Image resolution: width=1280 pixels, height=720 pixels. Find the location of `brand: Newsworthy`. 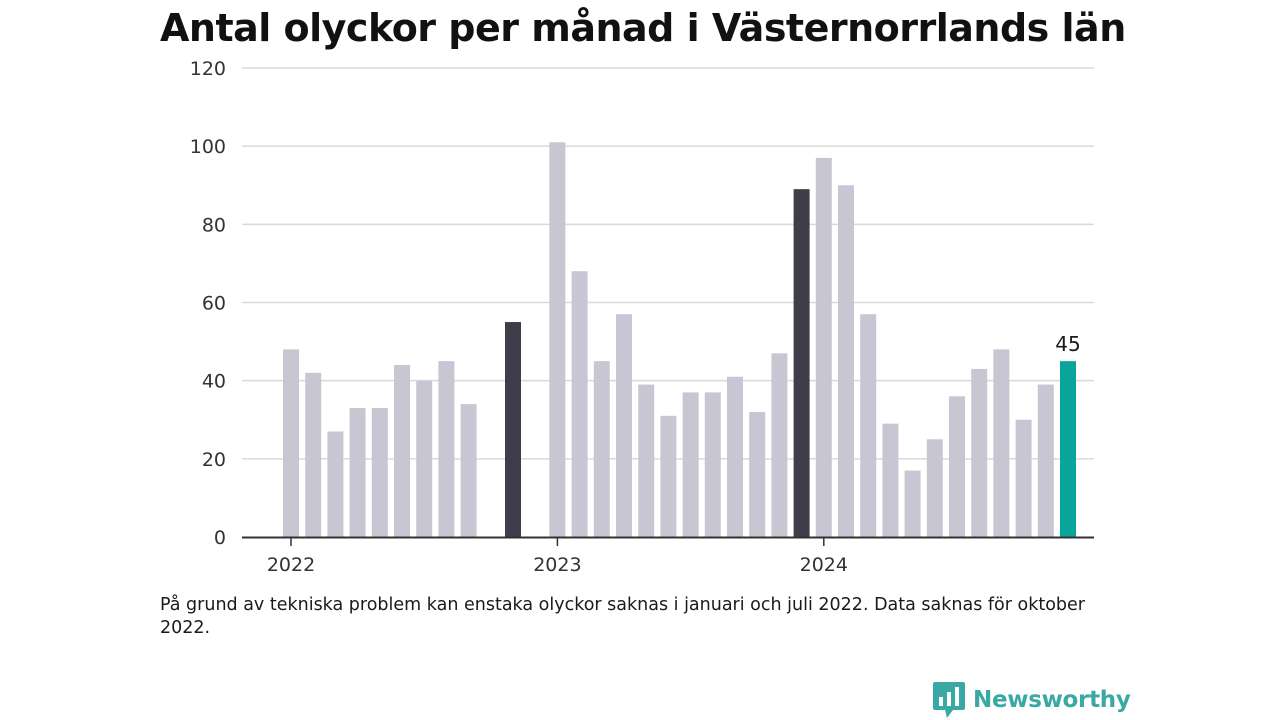

brand: Newsworthy is located at coordinates (1032, 700).